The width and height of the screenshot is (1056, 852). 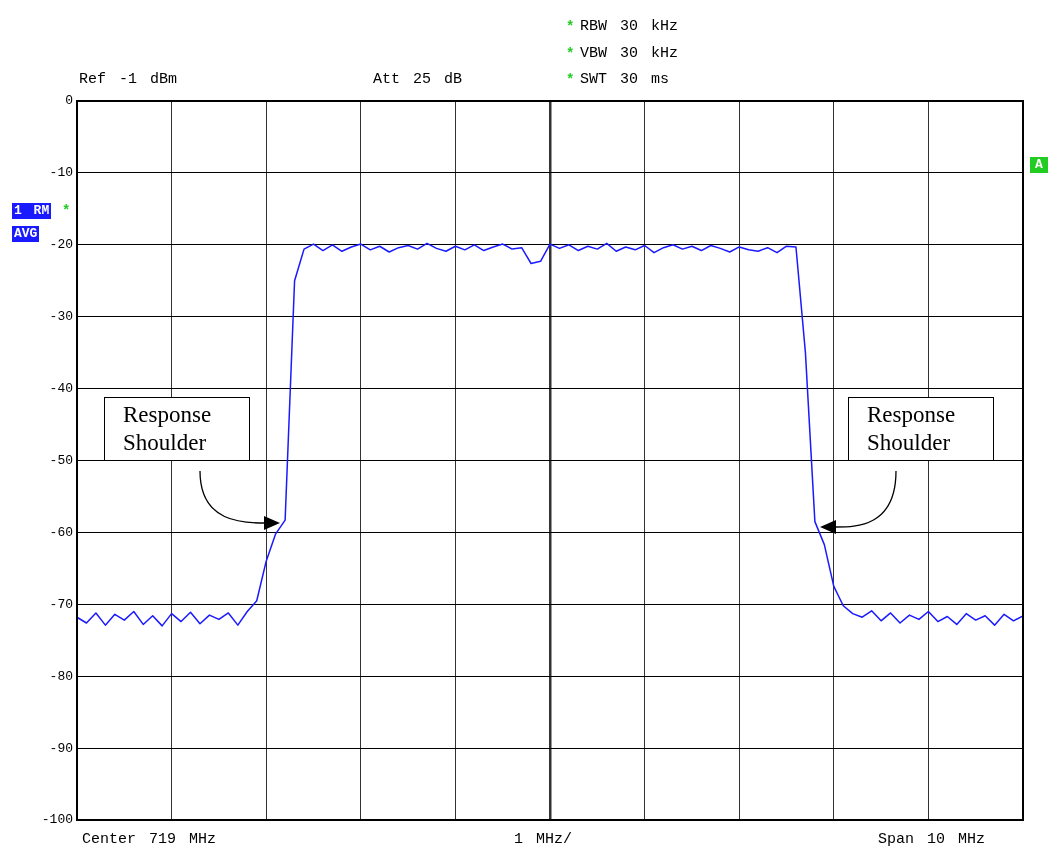 I want to click on y-tick-label: -80, so click(x=61, y=676).